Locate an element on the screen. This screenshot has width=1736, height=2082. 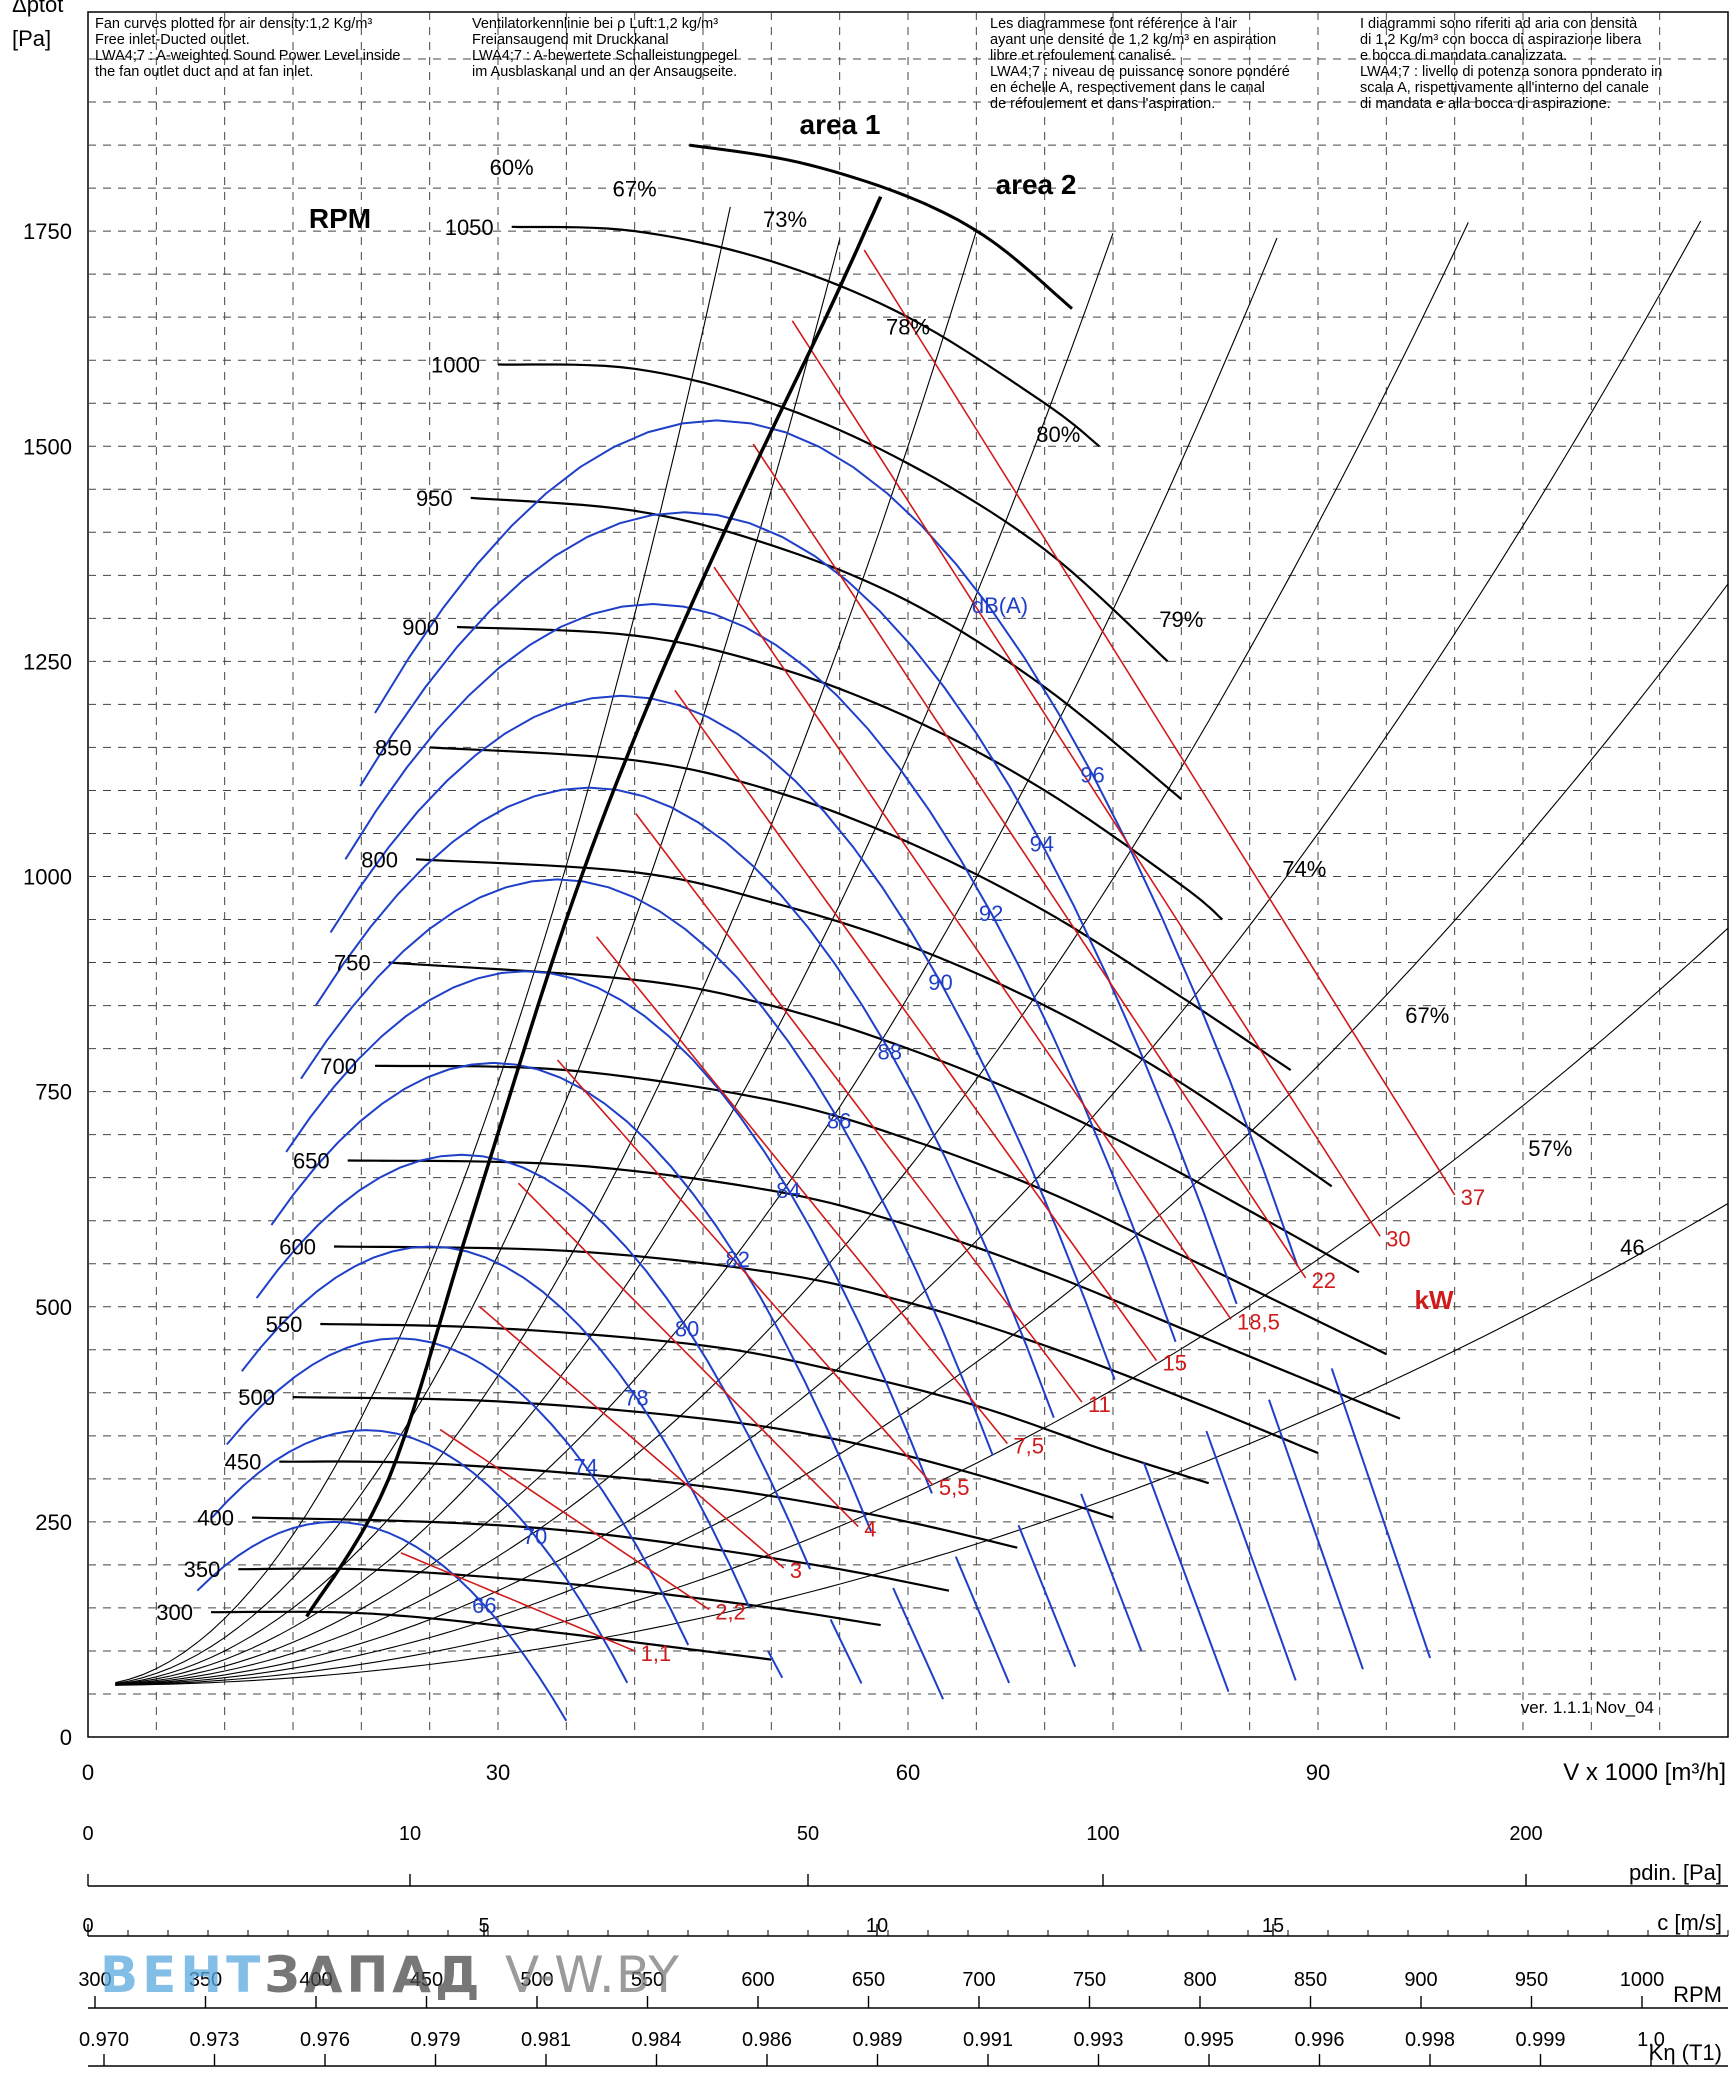
db-label-88: 88 is located at coordinates (890, 1051).